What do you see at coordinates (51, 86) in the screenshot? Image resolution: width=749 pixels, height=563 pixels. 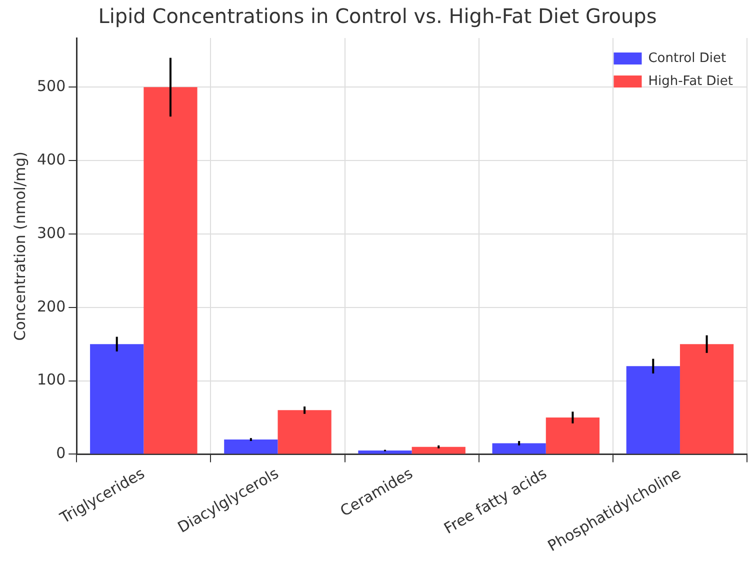 I see `y-tick-label: 500` at bounding box center [51, 86].